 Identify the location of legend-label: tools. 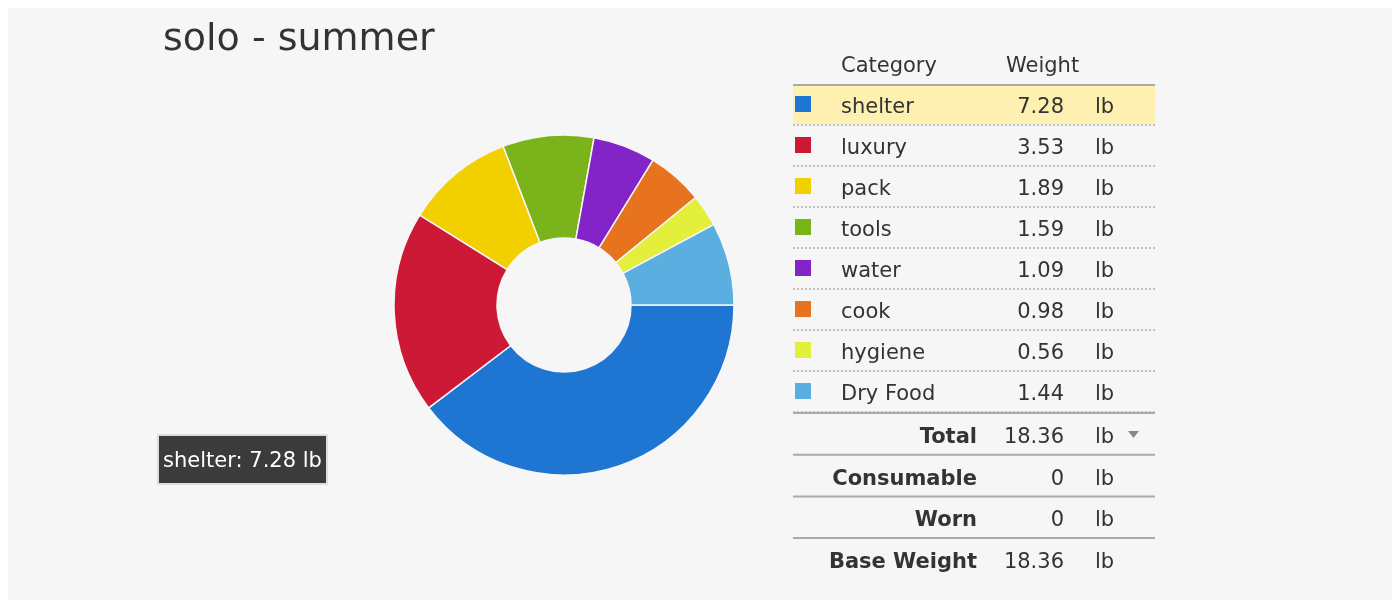
(866, 229).